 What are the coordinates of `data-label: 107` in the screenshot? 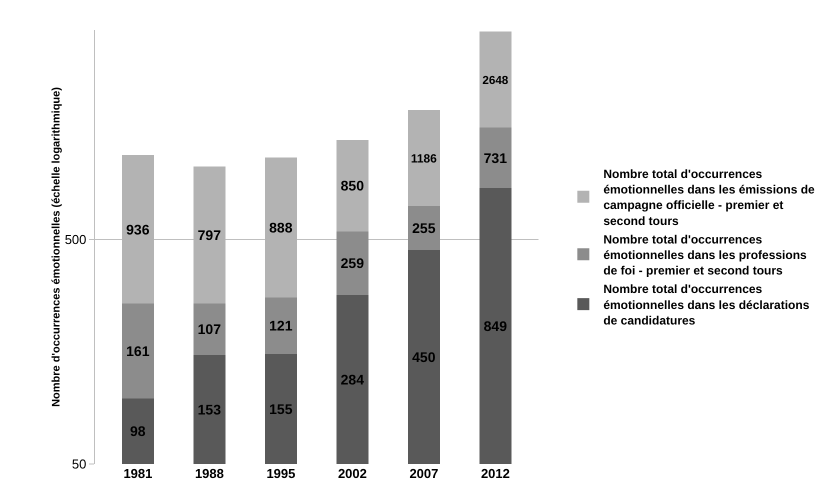 It's located at (210, 329).